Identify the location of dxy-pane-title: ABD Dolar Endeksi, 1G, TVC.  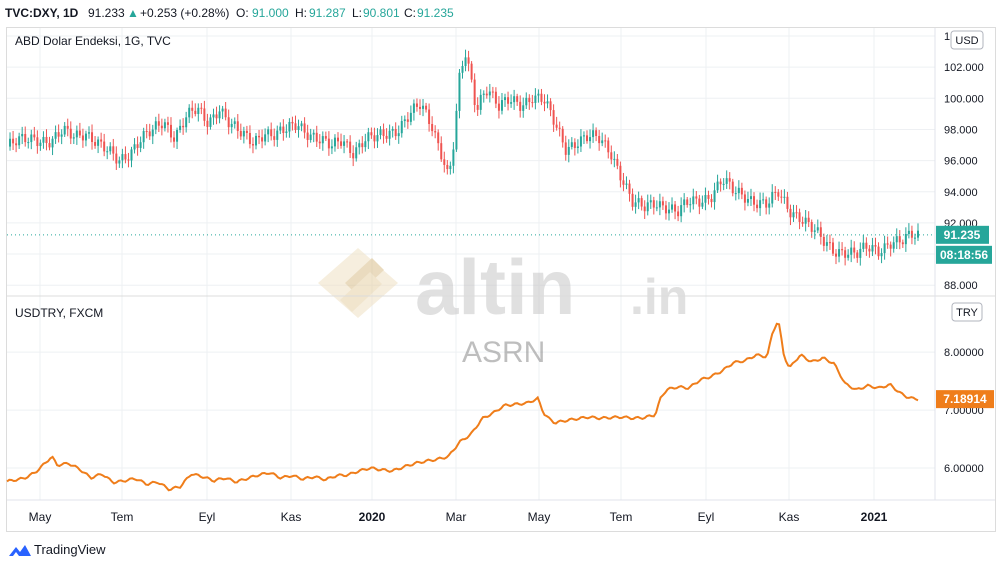
(93, 41).